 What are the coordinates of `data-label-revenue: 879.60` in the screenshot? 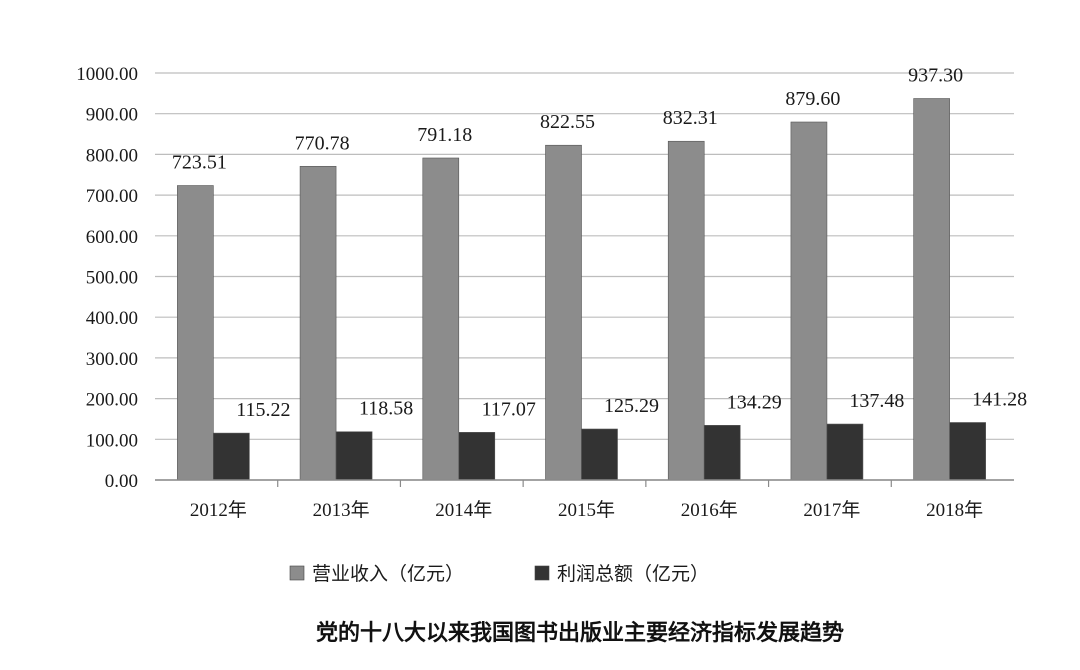 It's located at (812, 99).